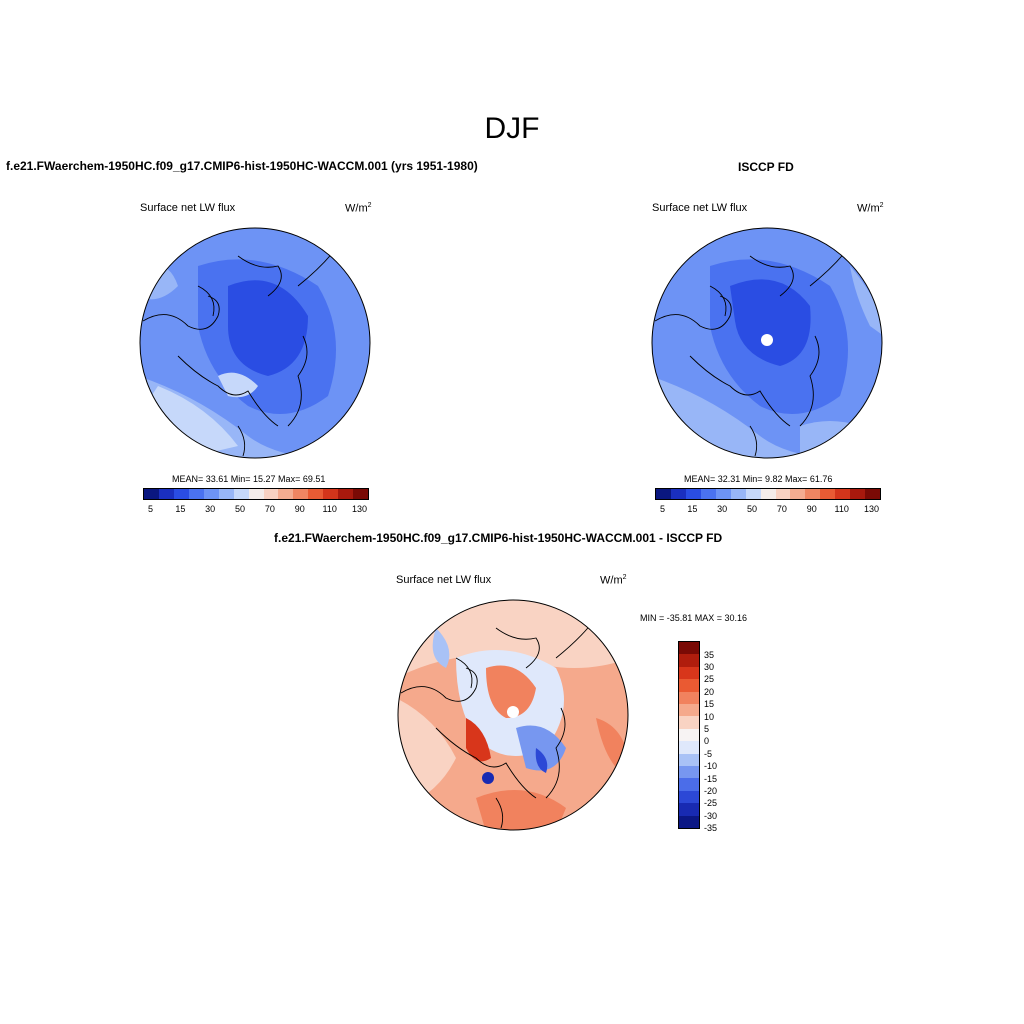  What do you see at coordinates (766, 167) in the screenshot?
I see `obs-case-title: ISCCP FD` at bounding box center [766, 167].